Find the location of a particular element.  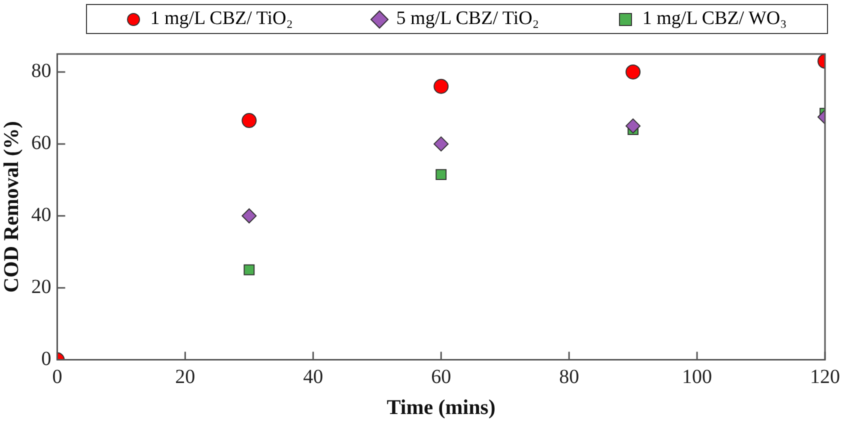

x-tick-label: 80 is located at coordinates (569, 377).